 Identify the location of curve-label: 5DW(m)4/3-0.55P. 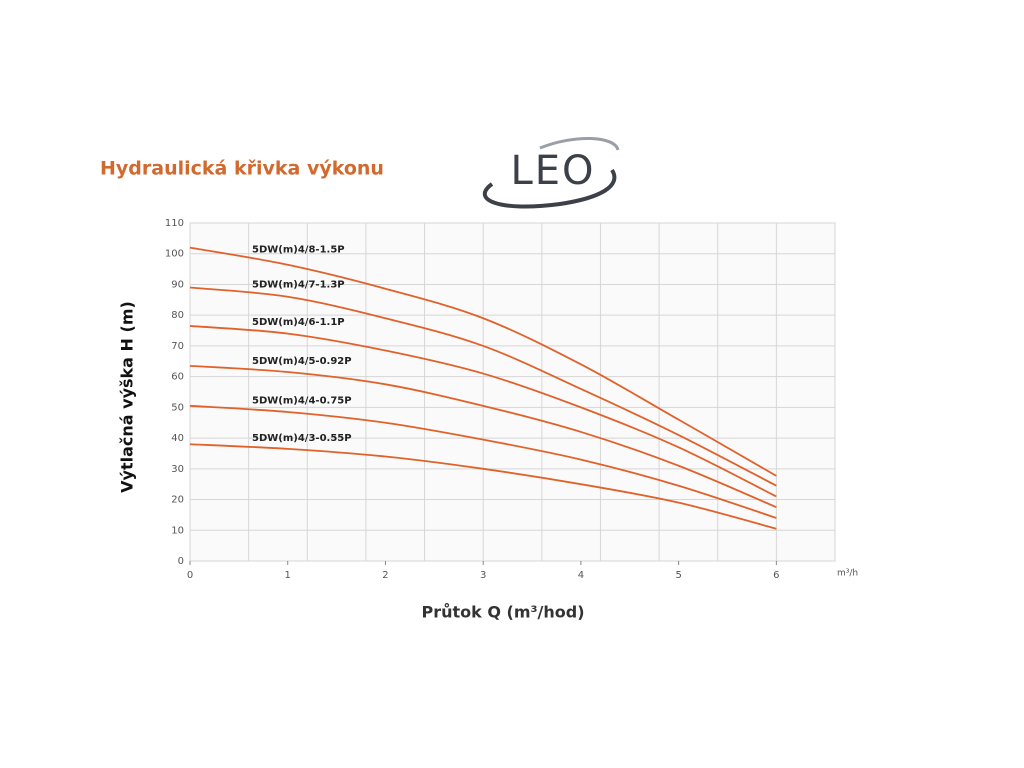
(302, 438).